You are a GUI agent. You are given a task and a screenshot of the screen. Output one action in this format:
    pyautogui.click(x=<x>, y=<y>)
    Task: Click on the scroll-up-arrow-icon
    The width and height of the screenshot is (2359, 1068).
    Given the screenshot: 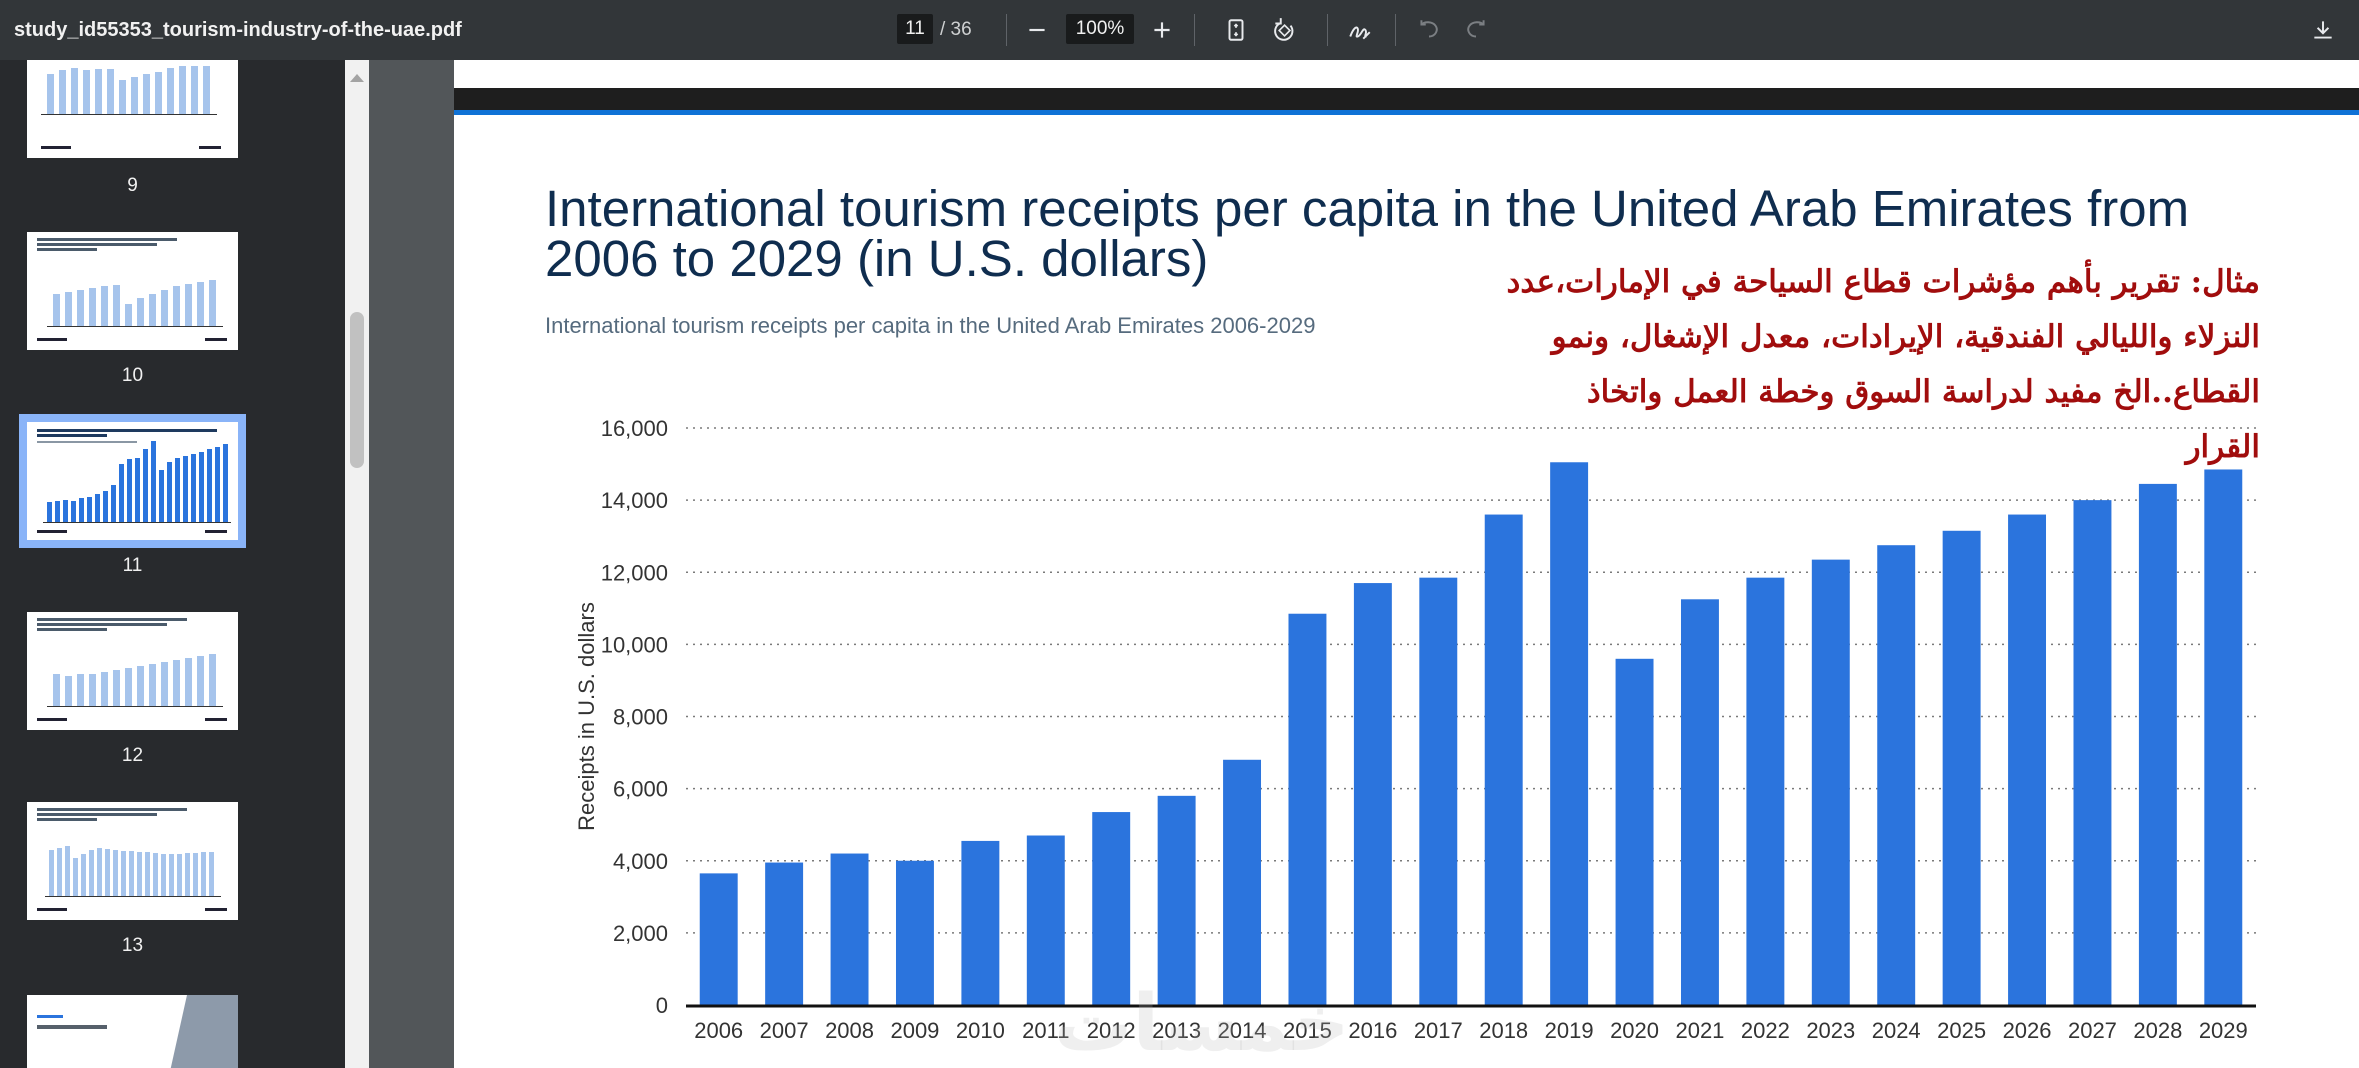 What is the action you would take?
    pyautogui.click(x=357, y=78)
    